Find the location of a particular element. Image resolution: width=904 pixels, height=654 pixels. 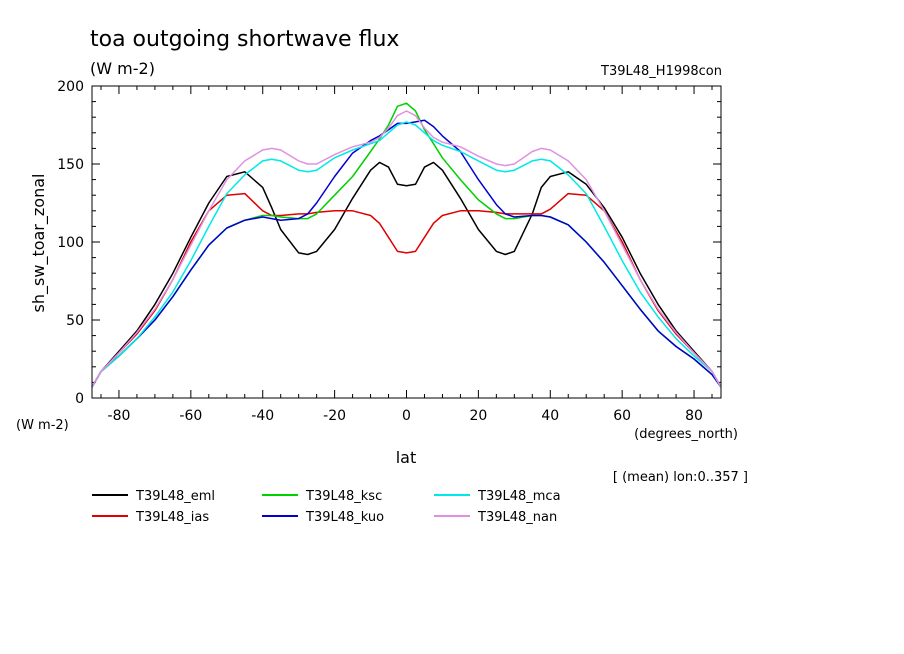

run-label: T39L48_H1998con is located at coordinates (661, 71).